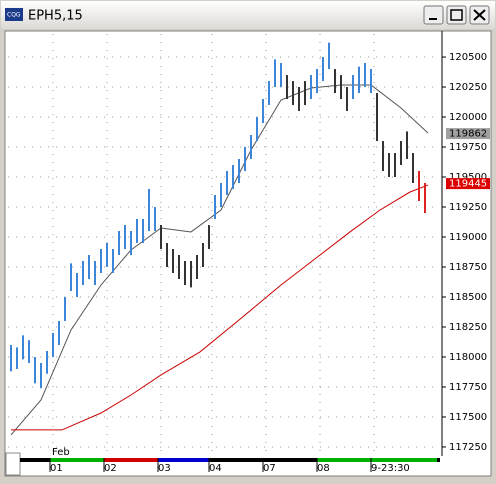 This screenshot has width=496, height=484. I want to click on x-tick-label: 04, so click(215, 468).